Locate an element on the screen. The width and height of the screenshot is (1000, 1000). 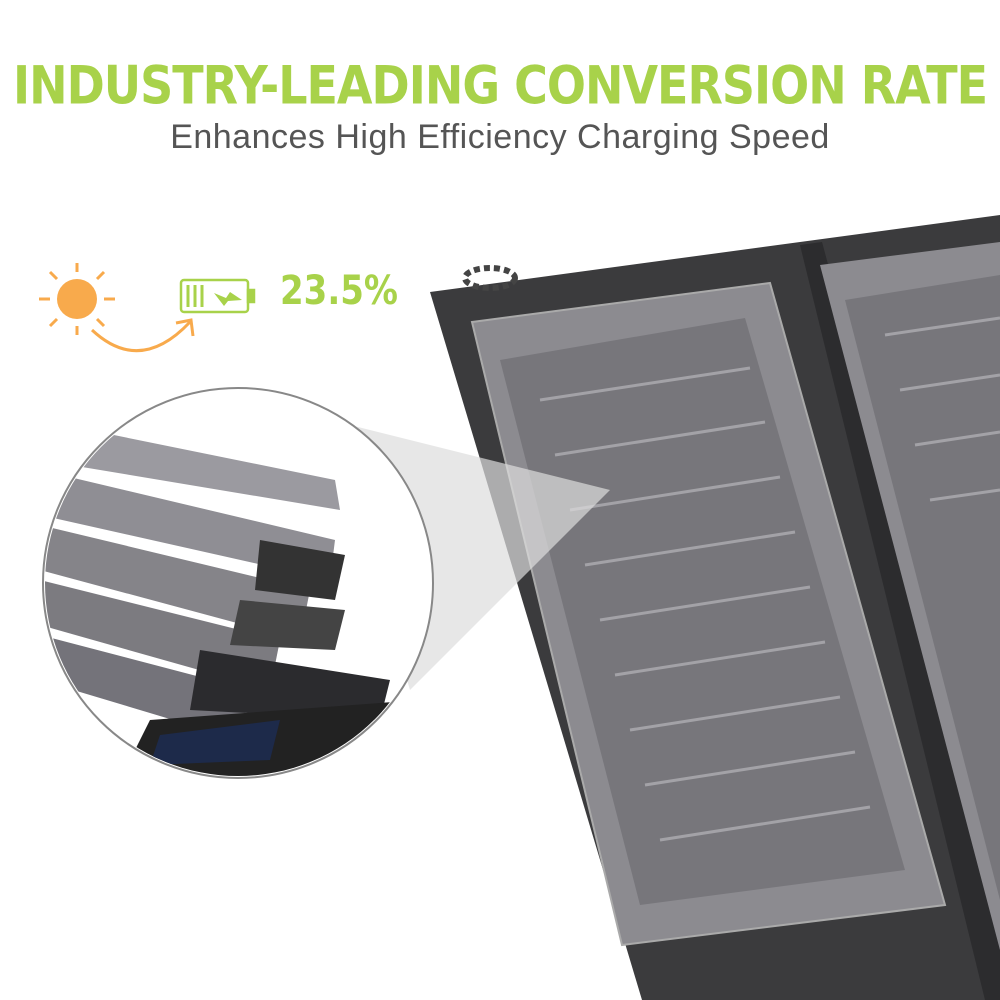
conversion-rate: 23.5% is located at coordinates (339, 291).